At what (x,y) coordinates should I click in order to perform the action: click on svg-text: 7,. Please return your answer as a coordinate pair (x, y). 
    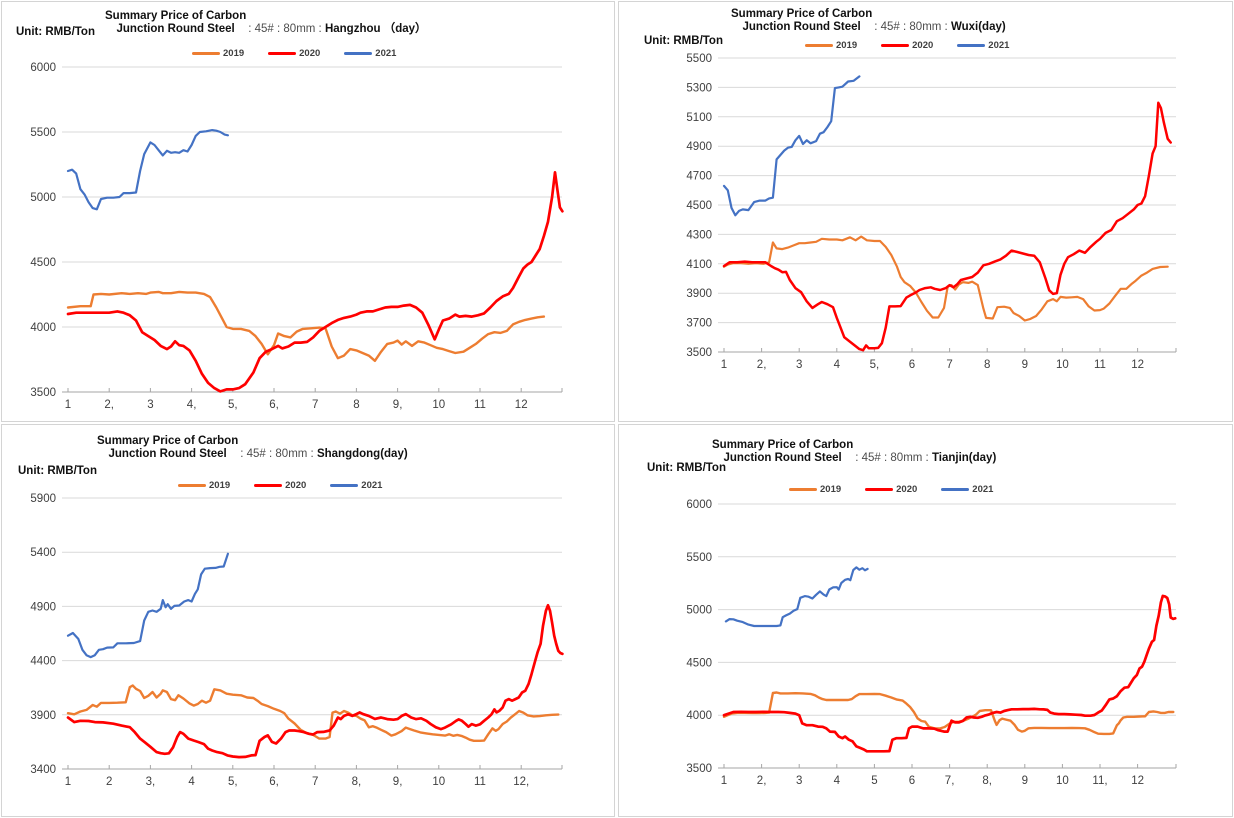
    Looking at the image, I should click on (950, 781).